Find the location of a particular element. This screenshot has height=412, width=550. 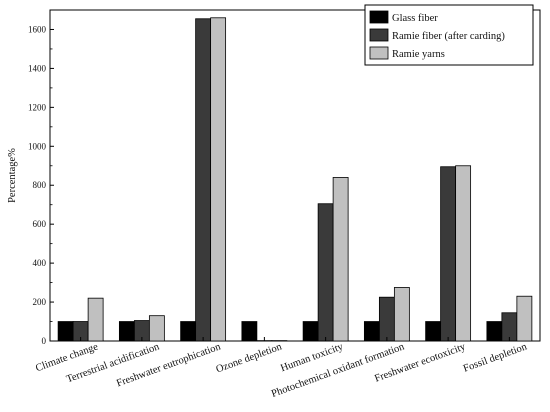

y-tick-label: 200 is located at coordinates (40, 302).